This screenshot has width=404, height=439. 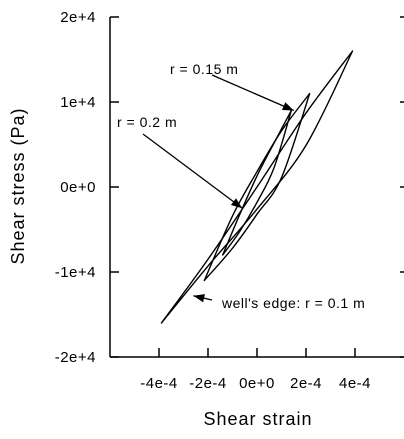 What do you see at coordinates (293, 303) in the screenshot?
I see `annotation-label-3: well's edge: r = 0.1 m` at bounding box center [293, 303].